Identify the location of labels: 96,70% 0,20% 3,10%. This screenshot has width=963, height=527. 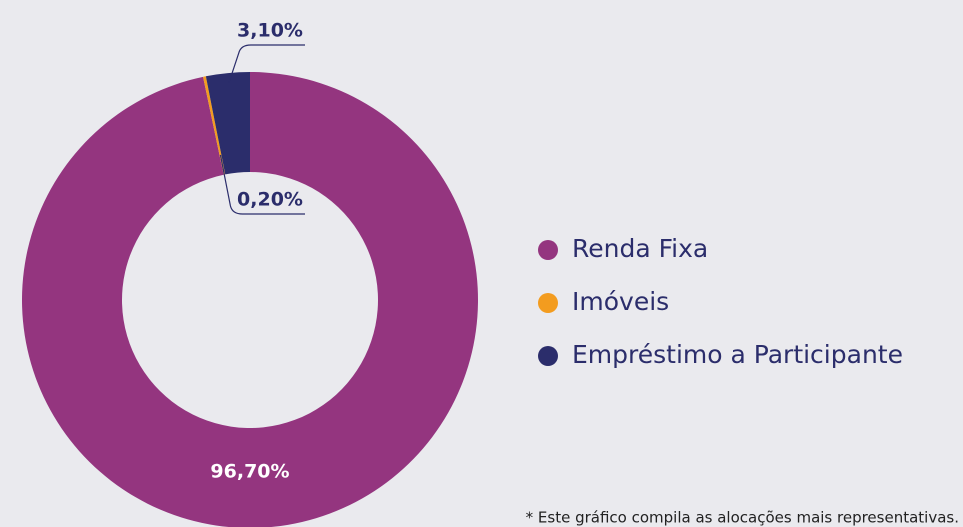
(257, 251).